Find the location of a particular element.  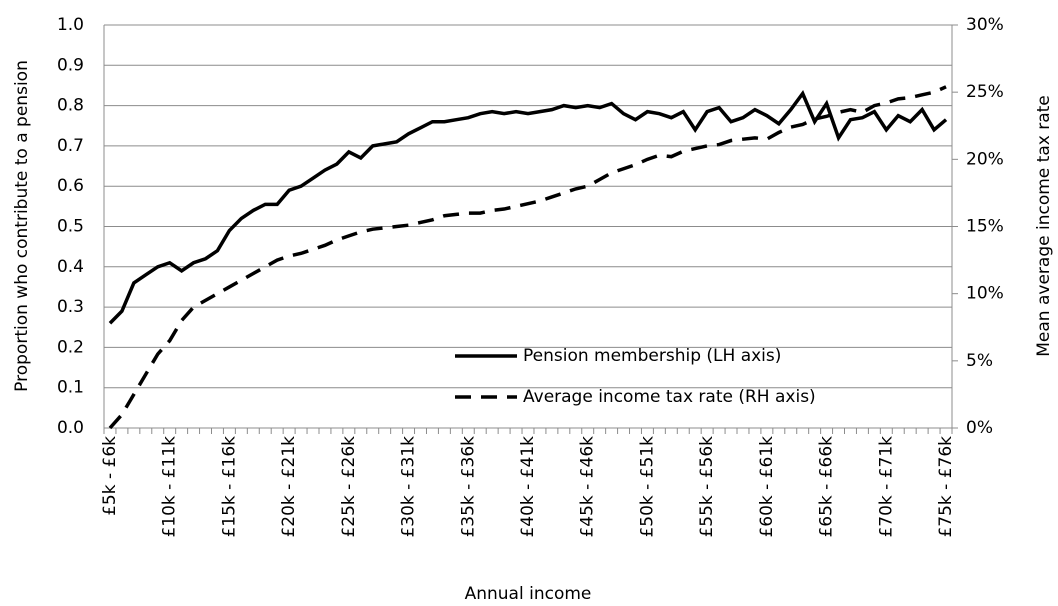

y-tick-label: 0.1 is located at coordinates (70, 388).